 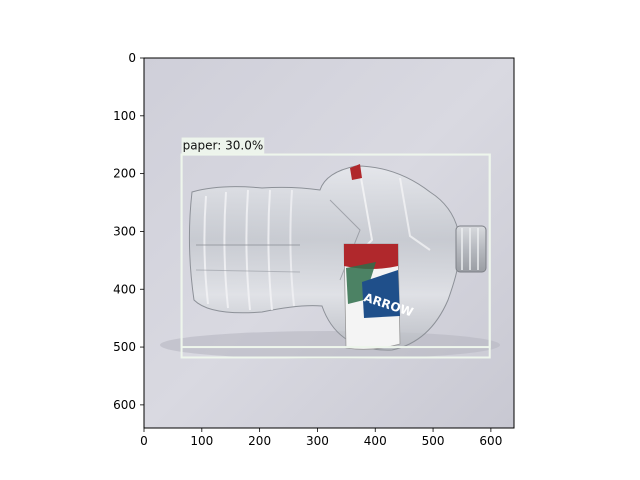 I want to click on detection-label: paper: 30.0%, so click(x=223, y=146).